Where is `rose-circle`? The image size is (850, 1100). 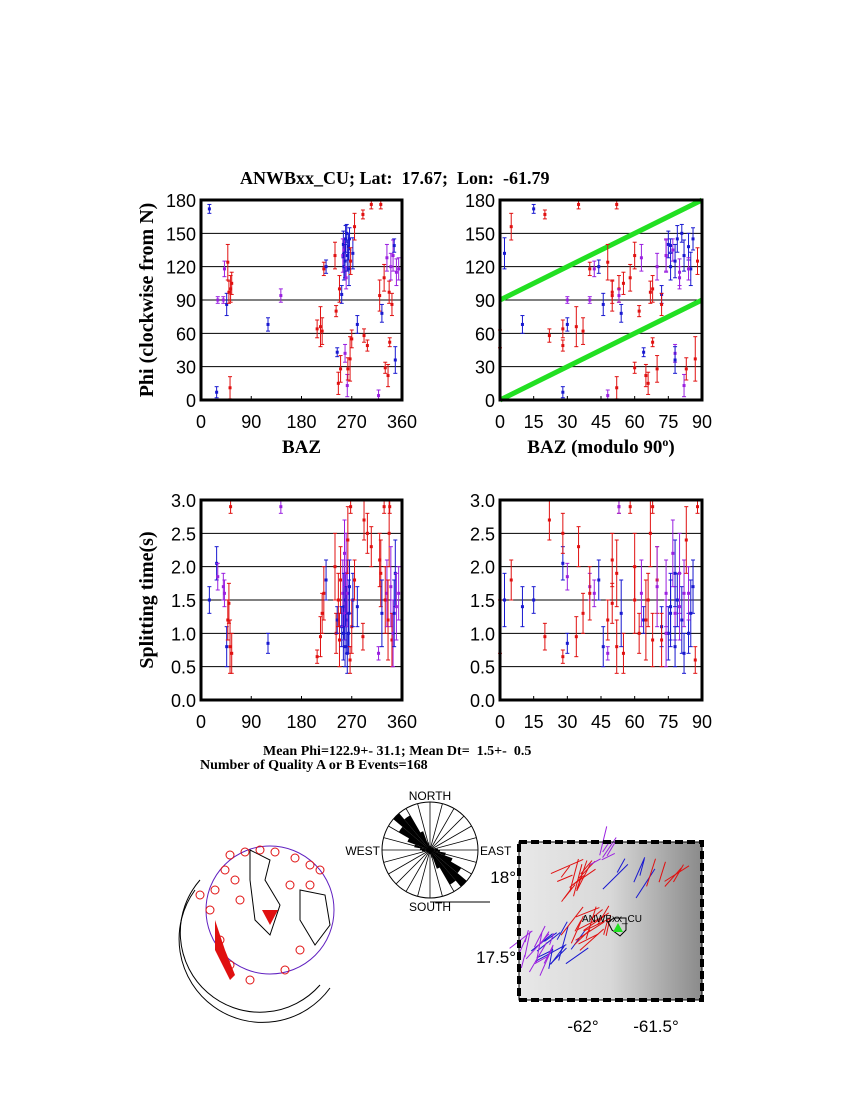 rose-circle is located at coordinates (430, 850).